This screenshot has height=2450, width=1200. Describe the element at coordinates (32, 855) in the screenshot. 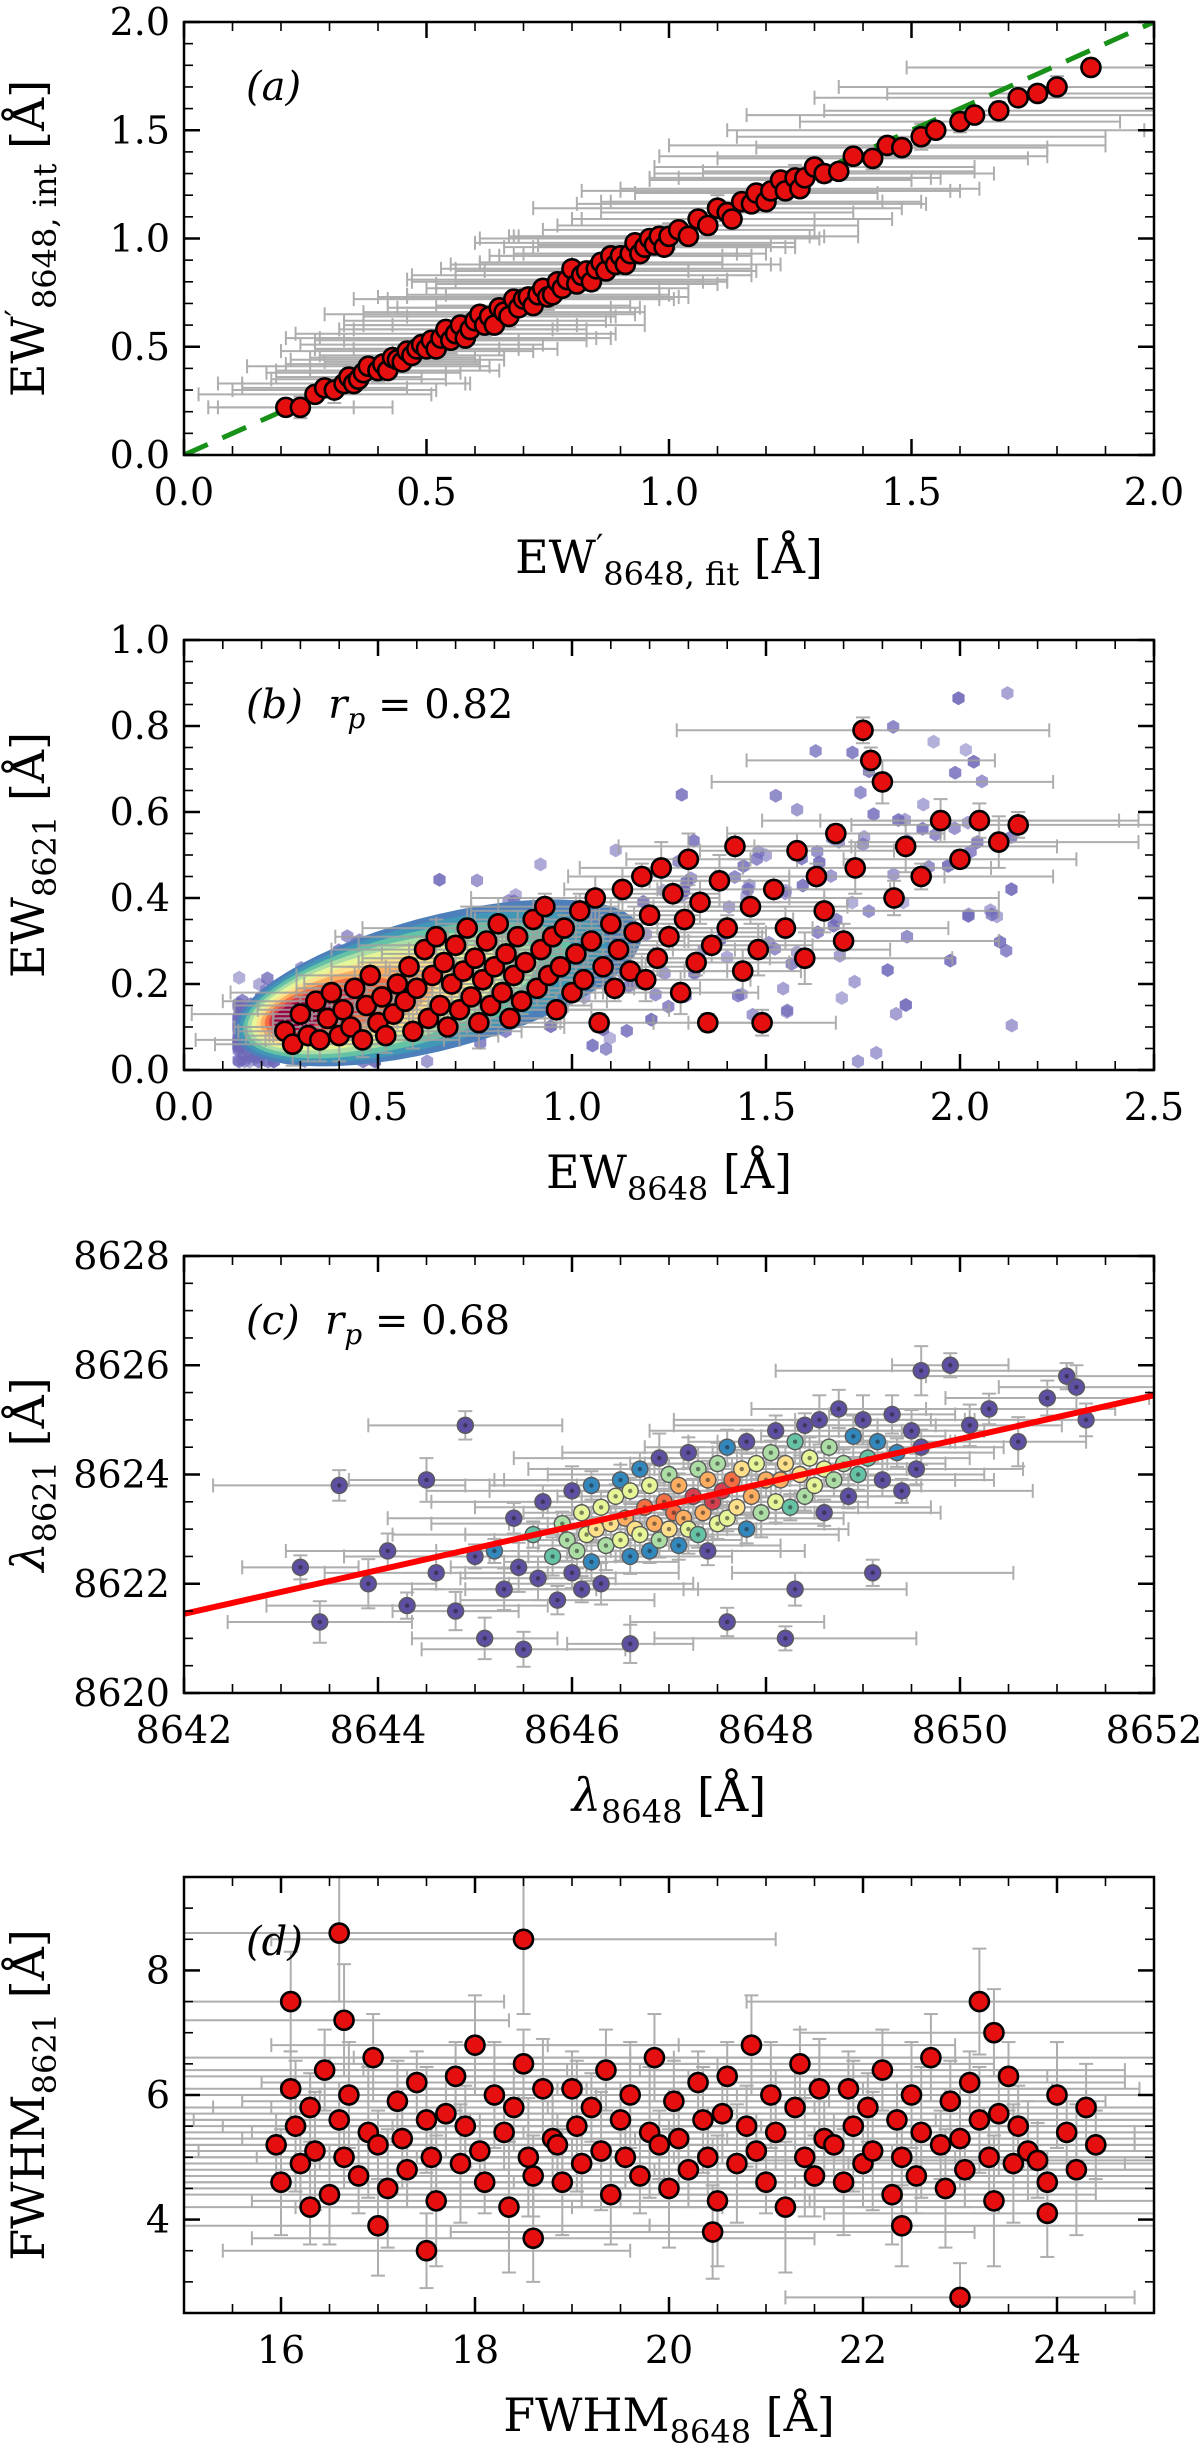

I see `y-axis-label: EW8621 [Å]` at that location.